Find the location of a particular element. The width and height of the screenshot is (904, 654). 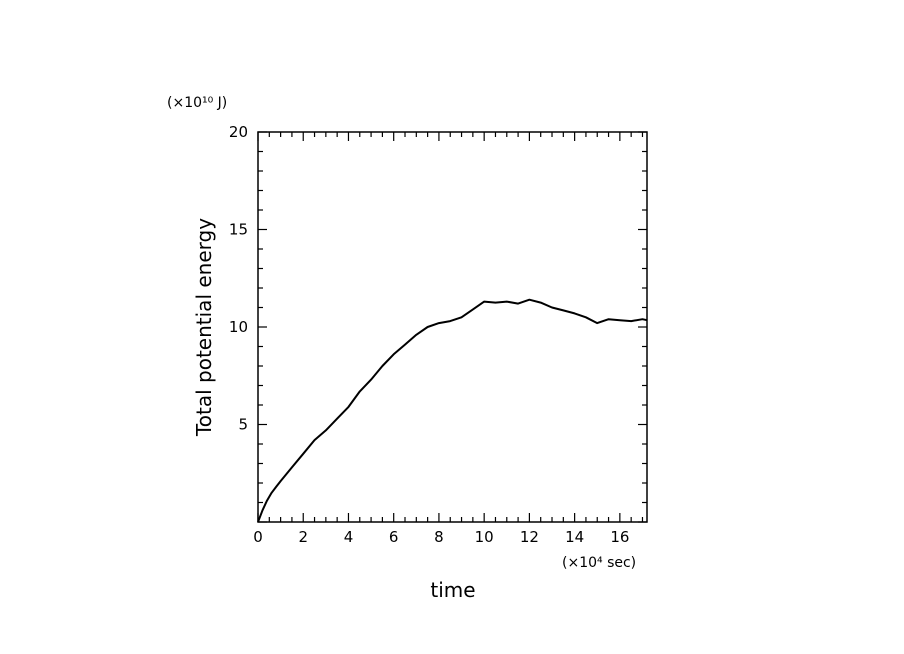

x-tick-label: 12 is located at coordinates (529, 537).